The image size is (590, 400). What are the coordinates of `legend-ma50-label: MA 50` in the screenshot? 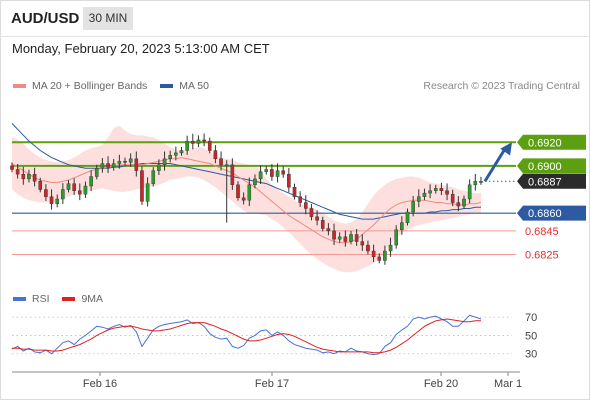 It's located at (194, 86).